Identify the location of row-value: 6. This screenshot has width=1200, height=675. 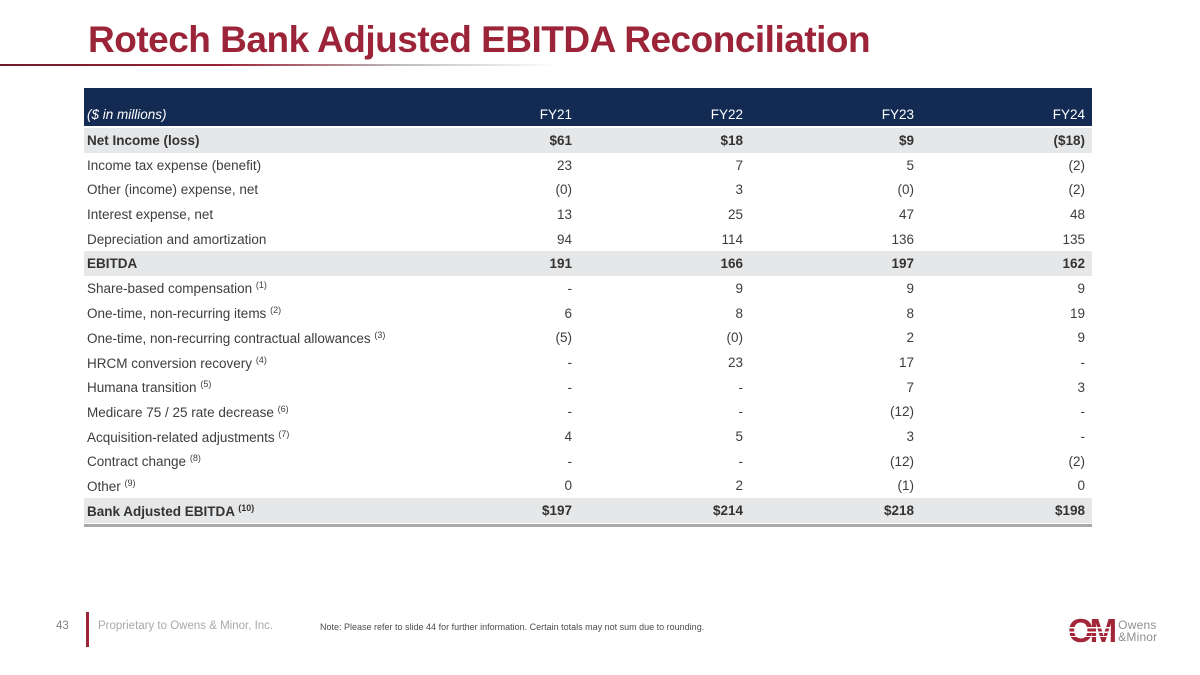
(568, 313).